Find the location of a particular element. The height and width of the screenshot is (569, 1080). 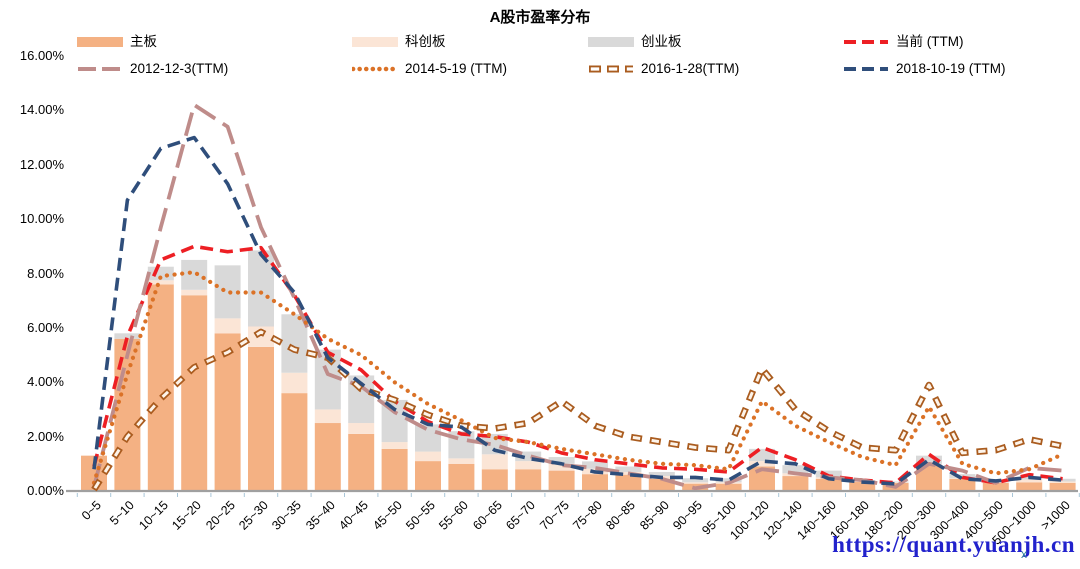

y-axis-tick-label: 4.00% is located at coordinates (45, 382).